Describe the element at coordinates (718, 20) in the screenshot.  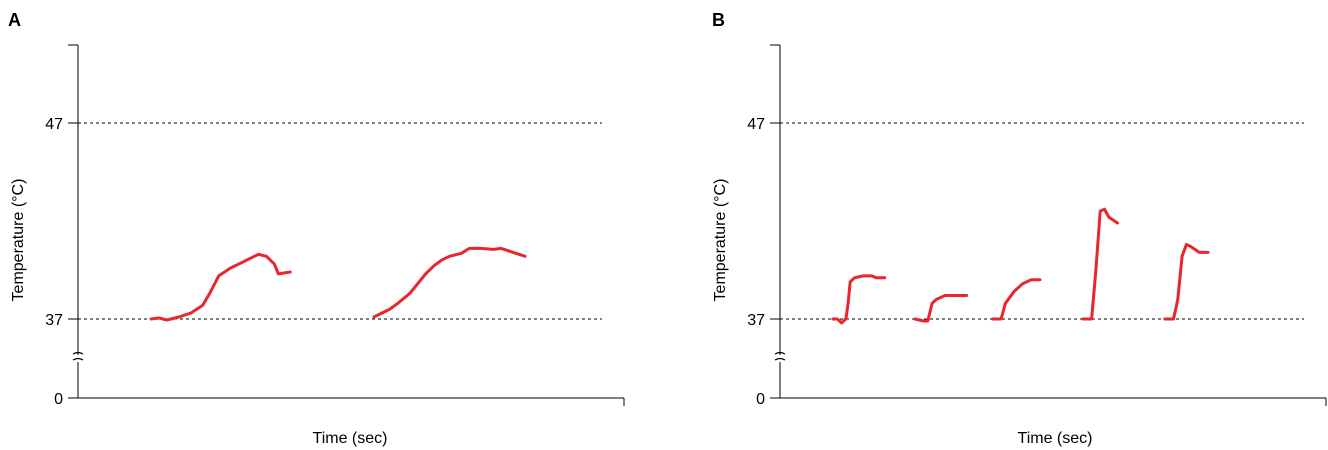
I see `panel-b-label: B` at that location.